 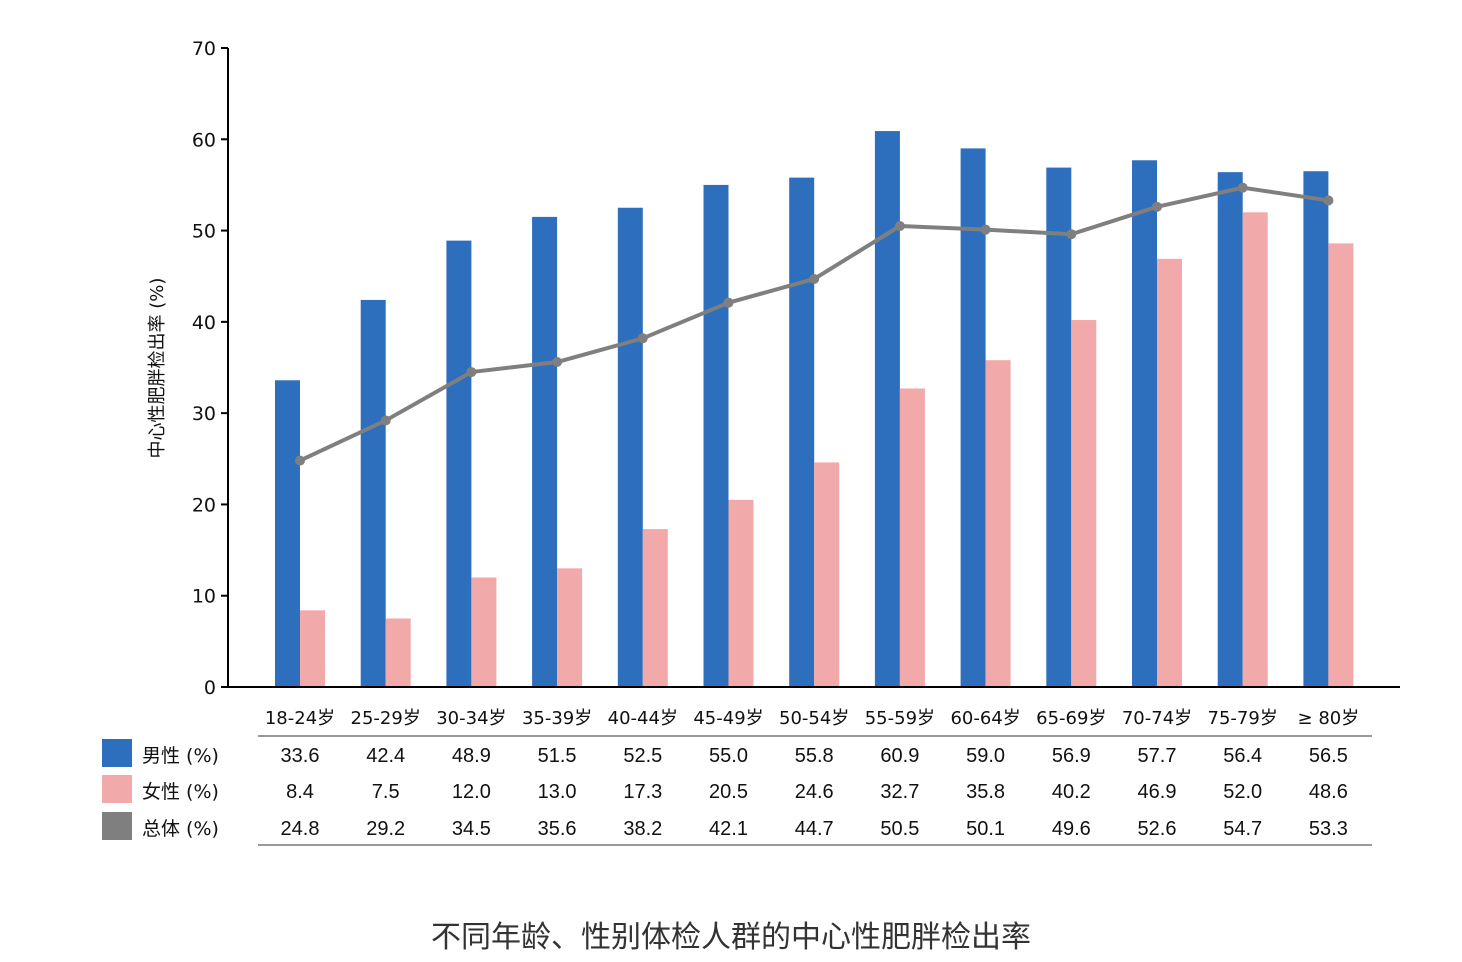 What do you see at coordinates (642, 756) in the screenshot?
I see `male-row-cell: 52.5` at bounding box center [642, 756].